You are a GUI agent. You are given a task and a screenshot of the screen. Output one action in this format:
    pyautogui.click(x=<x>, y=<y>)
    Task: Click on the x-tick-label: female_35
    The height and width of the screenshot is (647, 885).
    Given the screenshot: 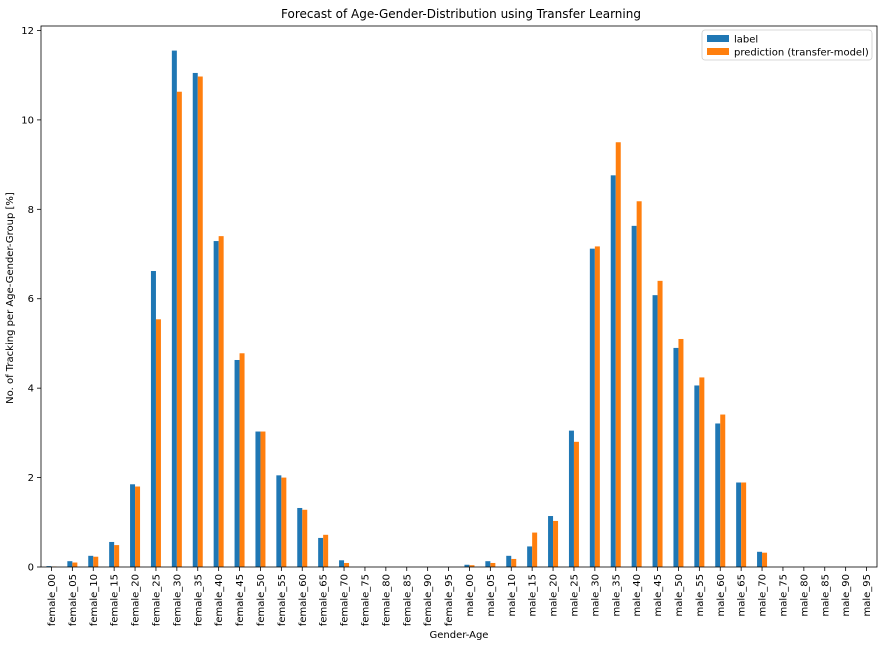 What is the action you would take?
    pyautogui.click(x=198, y=600)
    